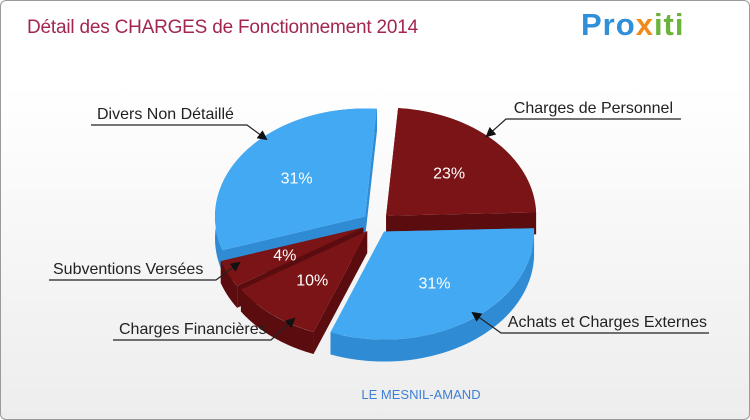 The height and width of the screenshot is (420, 750). Describe the element at coordinates (421, 394) in the screenshot. I see `location-label: LE MESNIL-AMAND` at that location.